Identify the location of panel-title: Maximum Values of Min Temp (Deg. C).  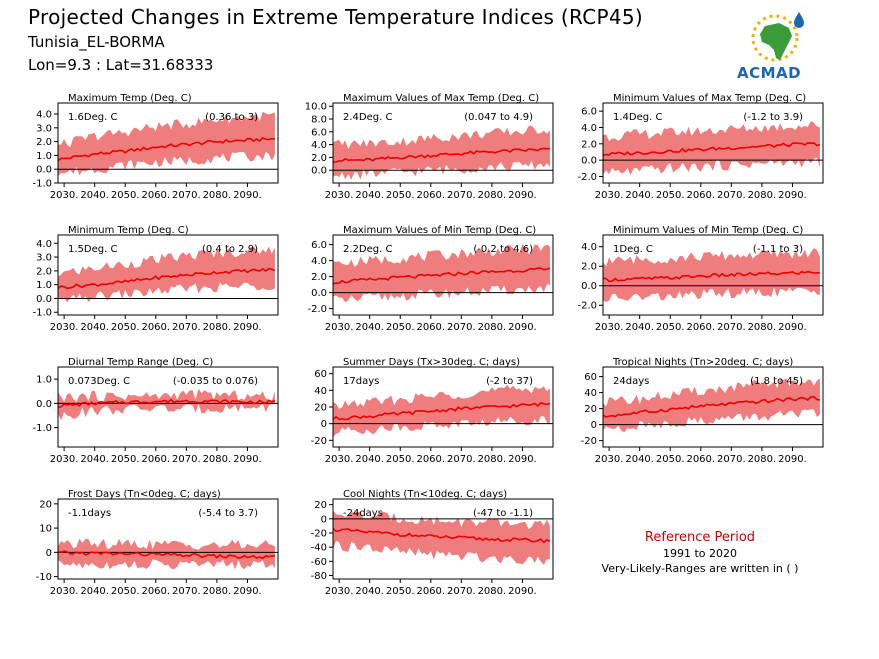
(439, 230).